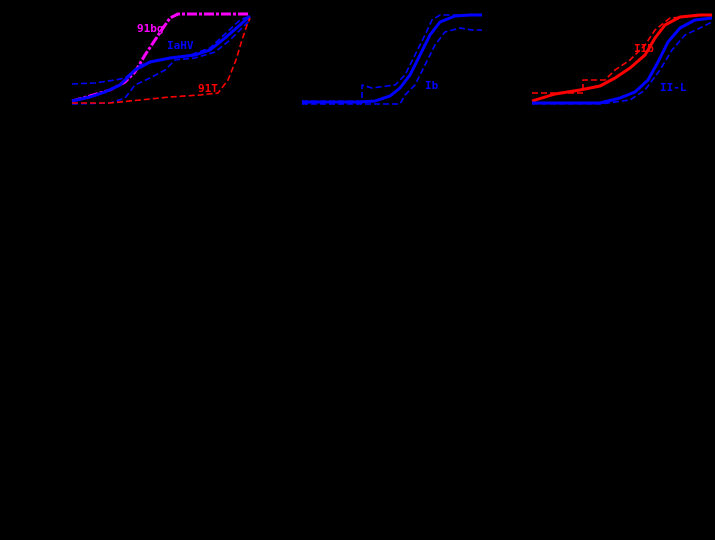  Describe the element at coordinates (180, 45) in the screenshot. I see `curve-label-iahv: IaHV` at that location.